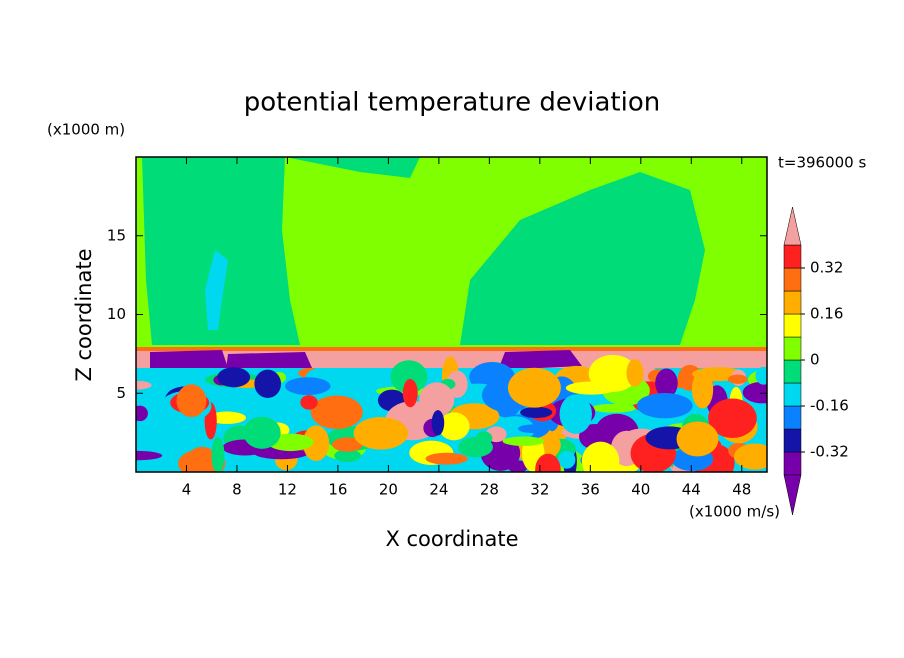 The image size is (904, 658). Describe the element at coordinates (829, 406) in the screenshot. I see `colorbar-label: -0.16` at that location.